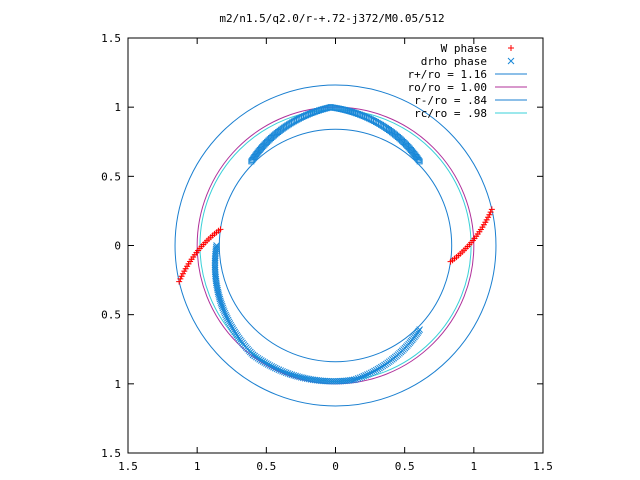 Image resolution: width=640 pixels, height=480 pixels. What do you see at coordinates (450, 100) in the screenshot?
I see `legend-label: r-/ro = .84` at bounding box center [450, 100].